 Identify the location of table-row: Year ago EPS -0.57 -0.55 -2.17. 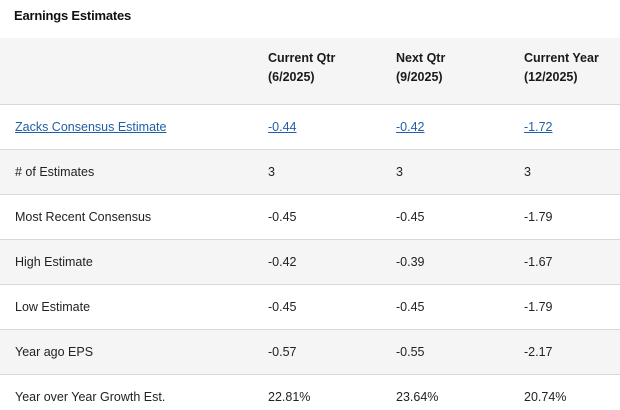
(310, 352).